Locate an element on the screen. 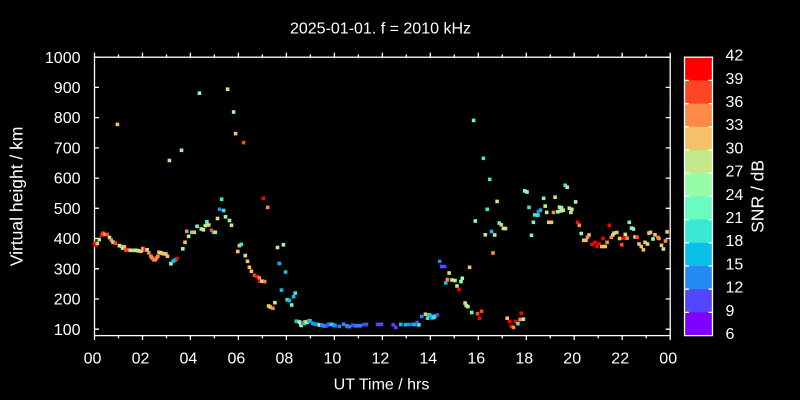  svg-text: 36 is located at coordinates (735, 102).